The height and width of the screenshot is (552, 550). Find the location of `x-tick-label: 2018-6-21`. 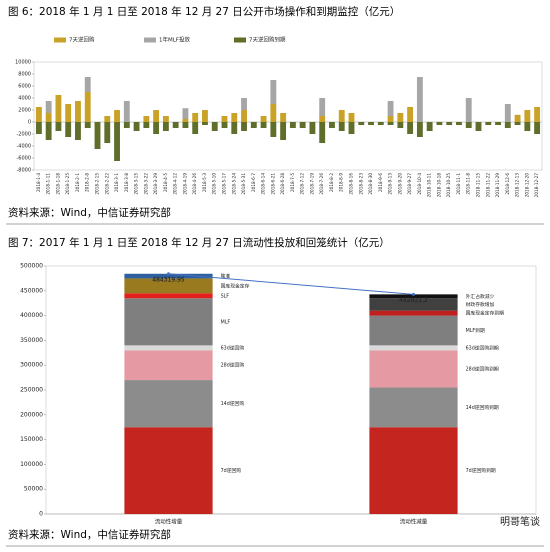

x-tick-label: 2018-6-21 is located at coordinates (272, 184).